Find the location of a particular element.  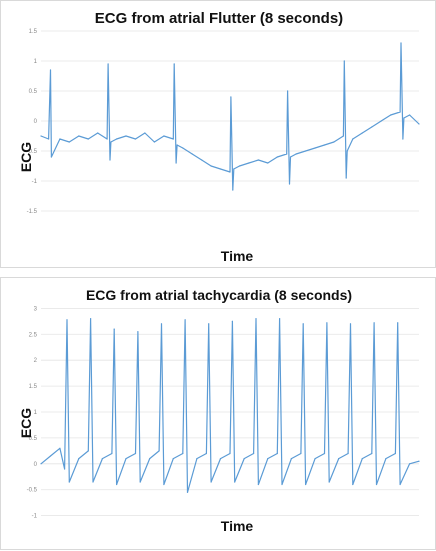

chart-title: ECG from atrial Flutter (8 seconds) is located at coordinates (219, 18).